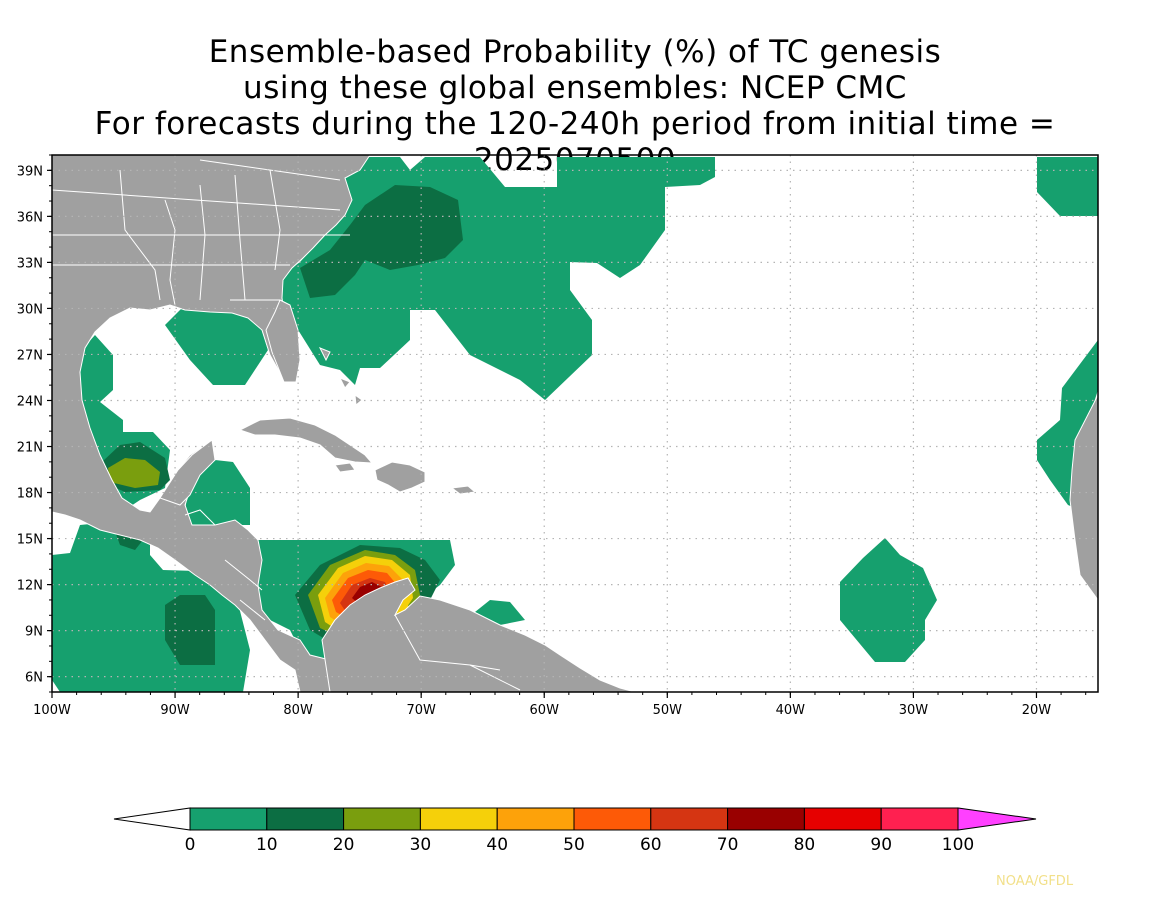 The height and width of the screenshot is (924, 1150). I want to click on lon-tick-label: 50W, so click(668, 710).